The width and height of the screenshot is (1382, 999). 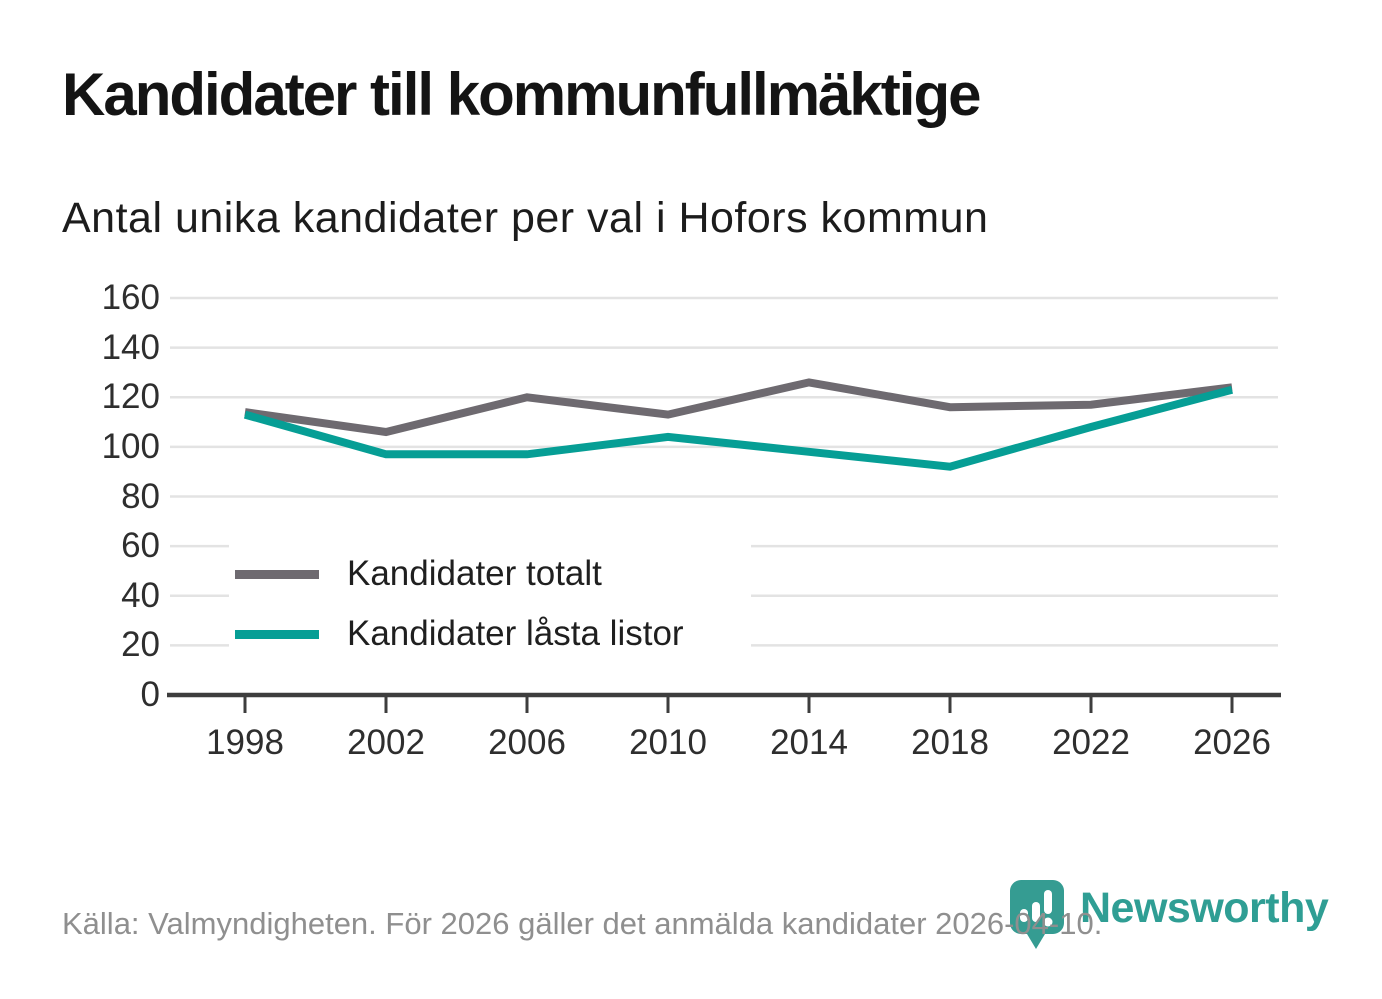 What do you see at coordinates (521, 94) in the screenshot?
I see `chart-title: Kandidater till kommunfullmäktige` at bounding box center [521, 94].